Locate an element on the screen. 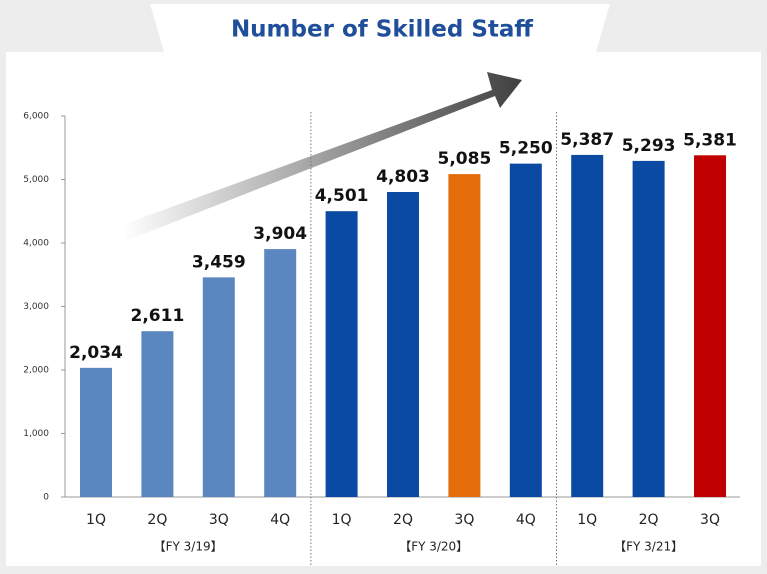 The image size is (767, 574). title-banner is located at coordinates (380, 28).